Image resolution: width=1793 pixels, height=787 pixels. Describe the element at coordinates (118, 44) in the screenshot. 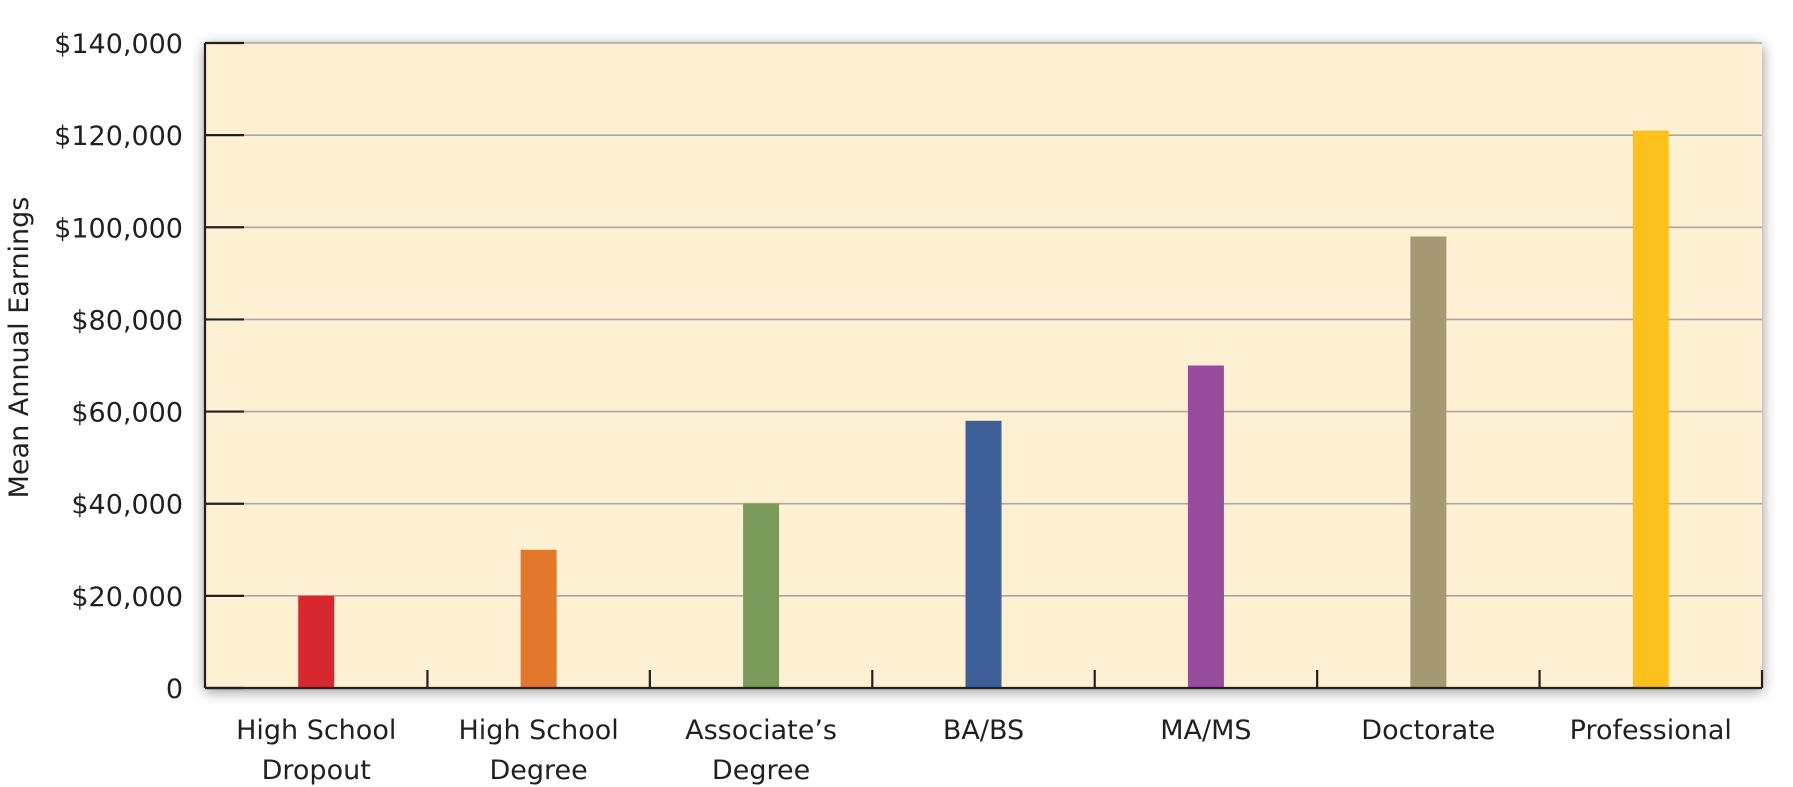

I see `y-tick-label: $140,000` at that location.